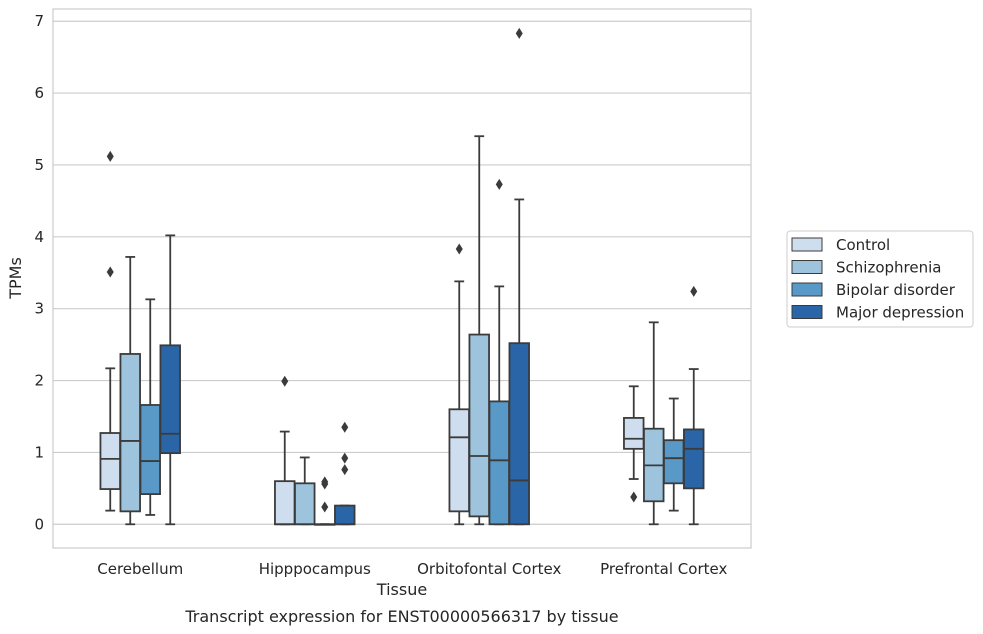 The width and height of the screenshot is (983, 634). I want to click on legend-label: Major depression, so click(900, 313).